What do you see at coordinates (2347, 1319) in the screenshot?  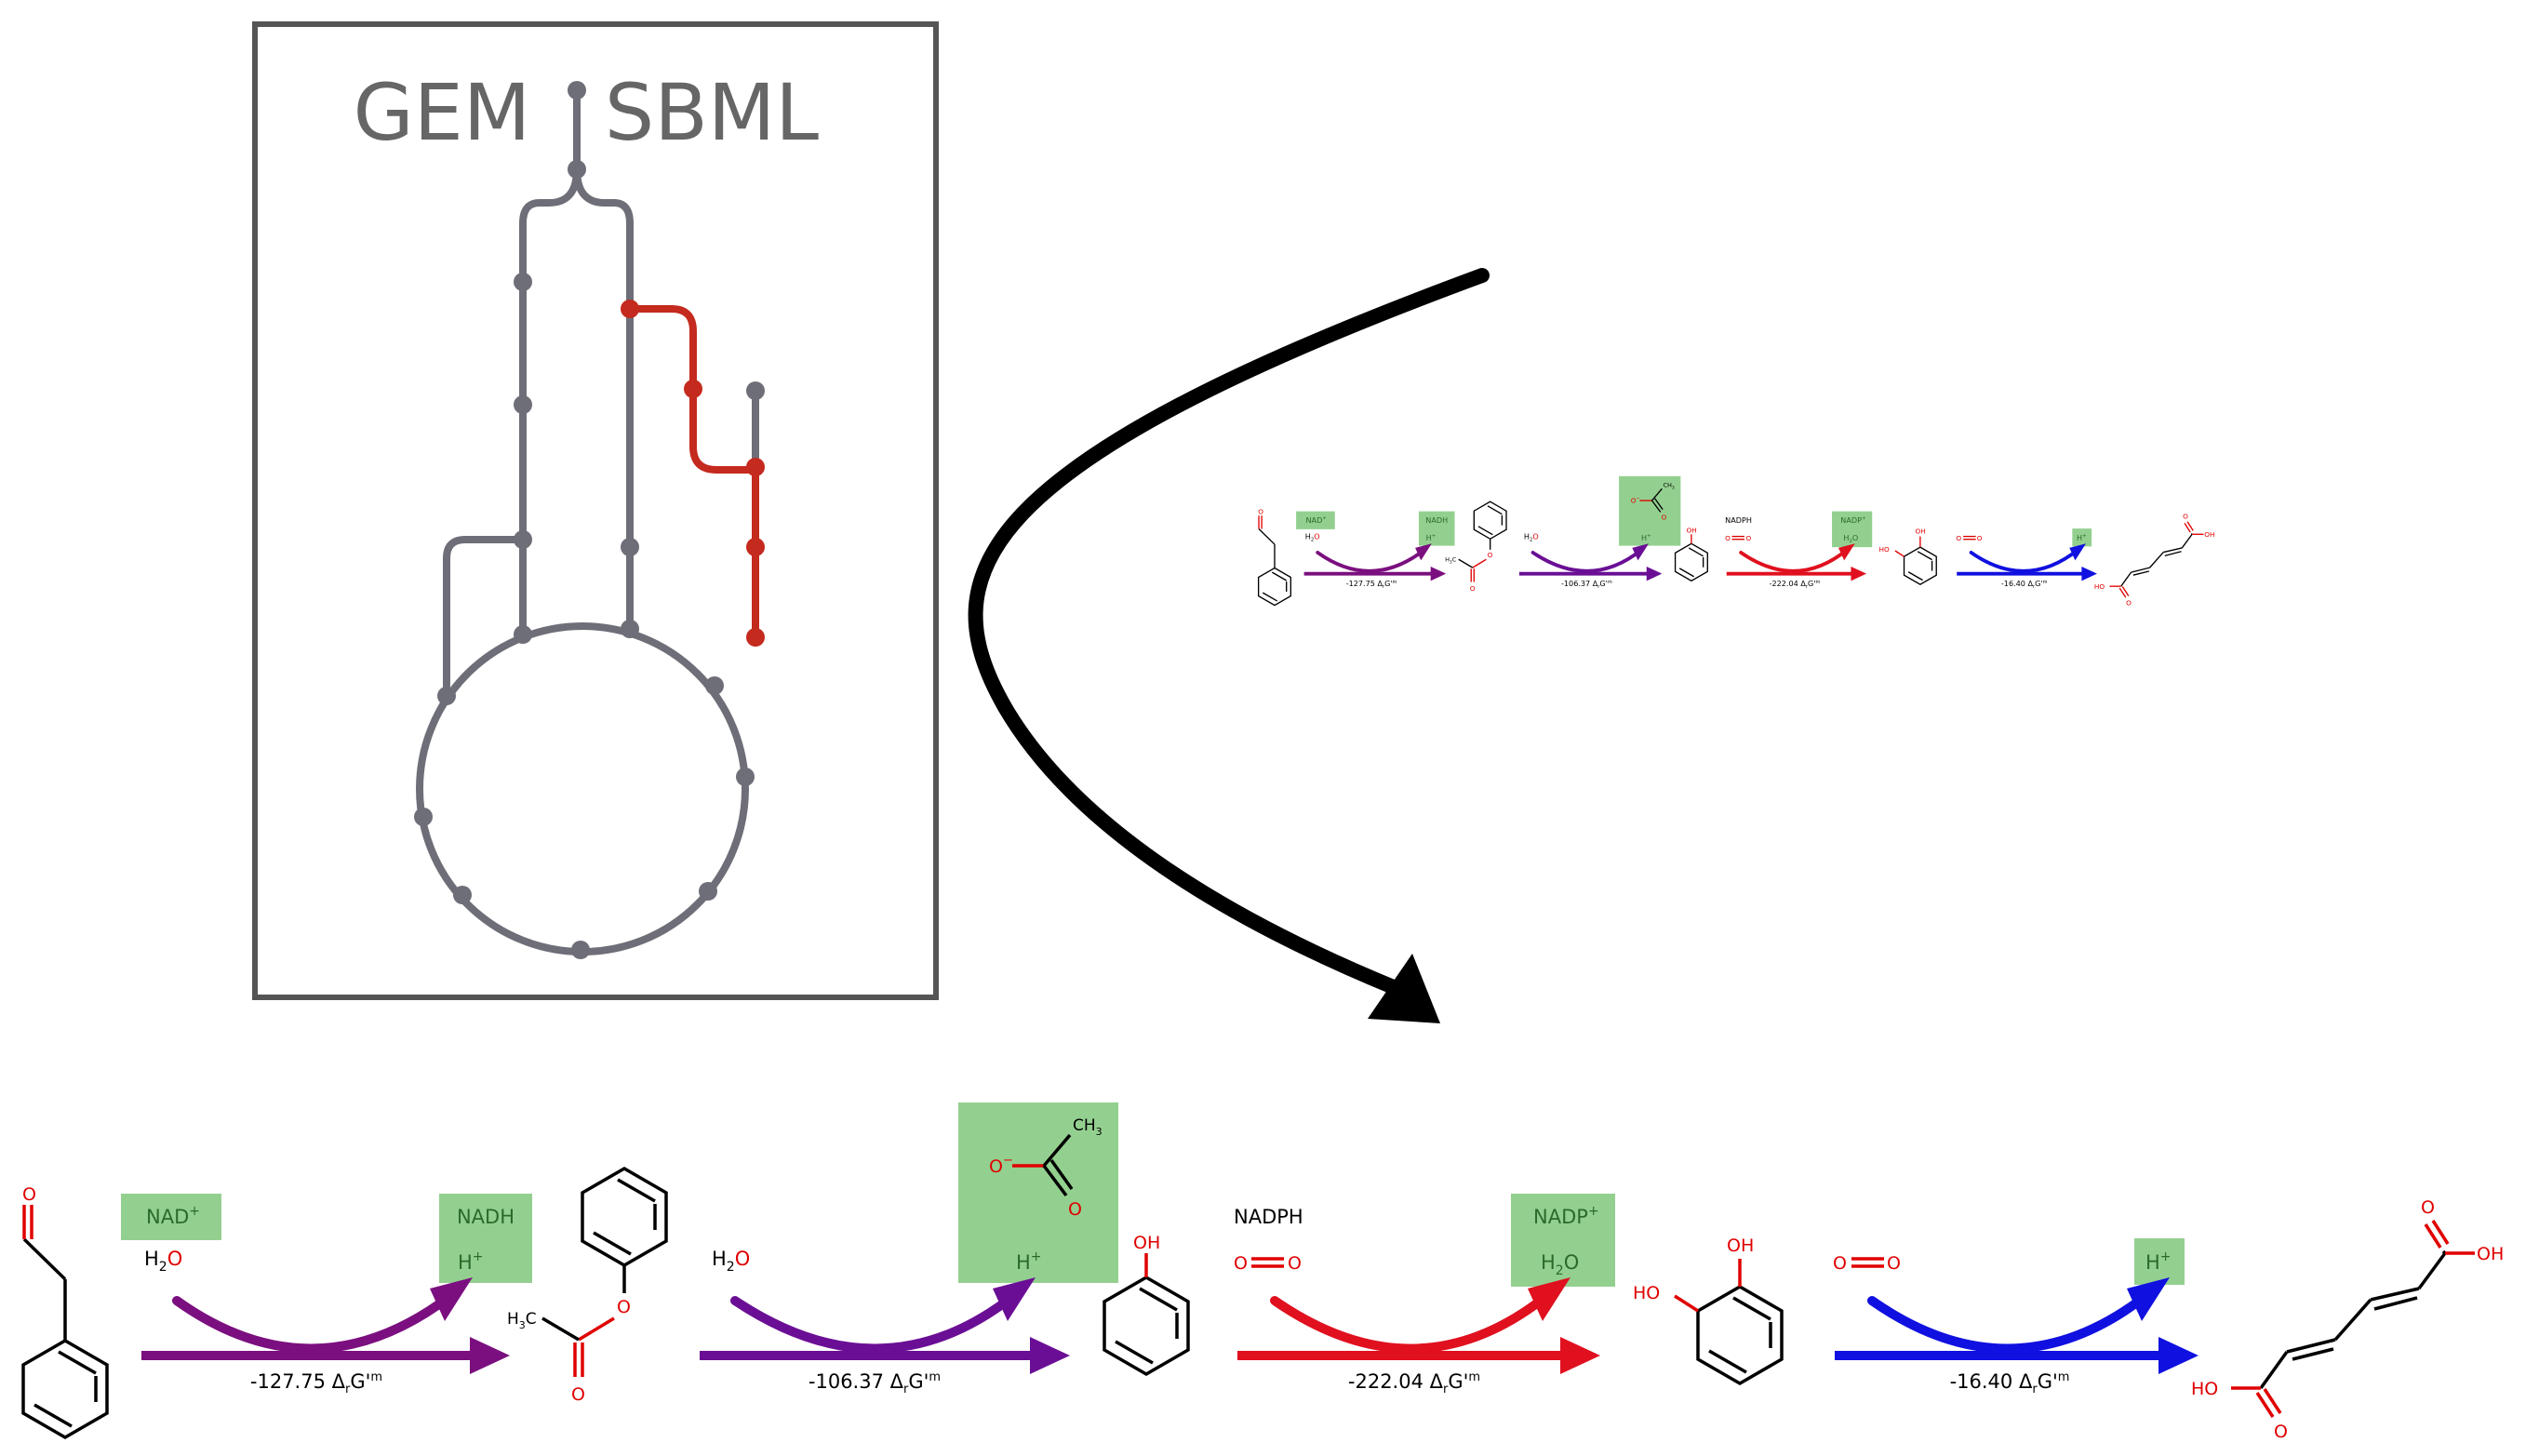 I see `molecule-muconic-acid: O OH O HO` at bounding box center [2347, 1319].